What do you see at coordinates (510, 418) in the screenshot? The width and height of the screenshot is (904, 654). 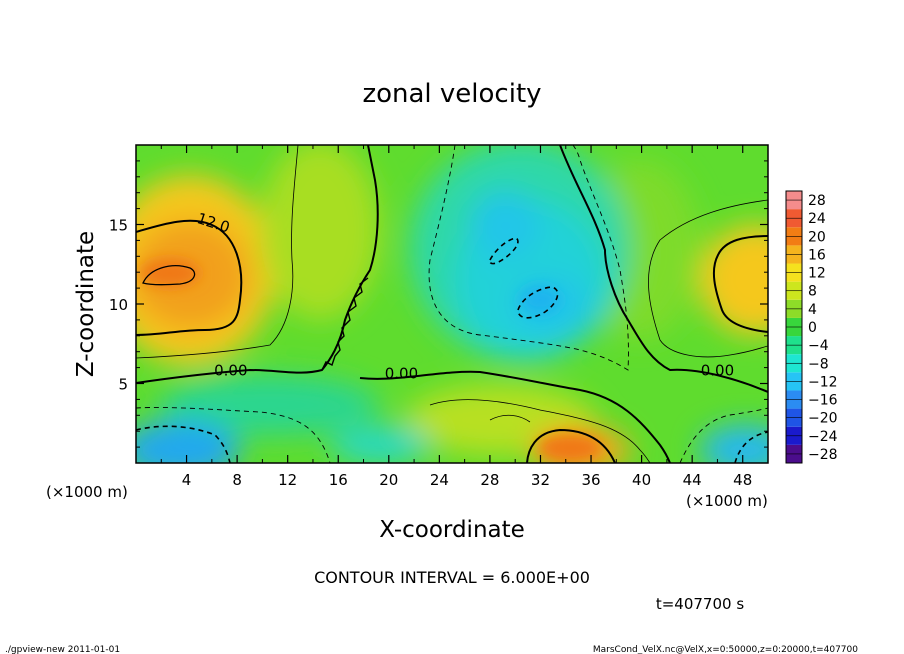 I see `contour-6-low-inner` at bounding box center [510, 418].